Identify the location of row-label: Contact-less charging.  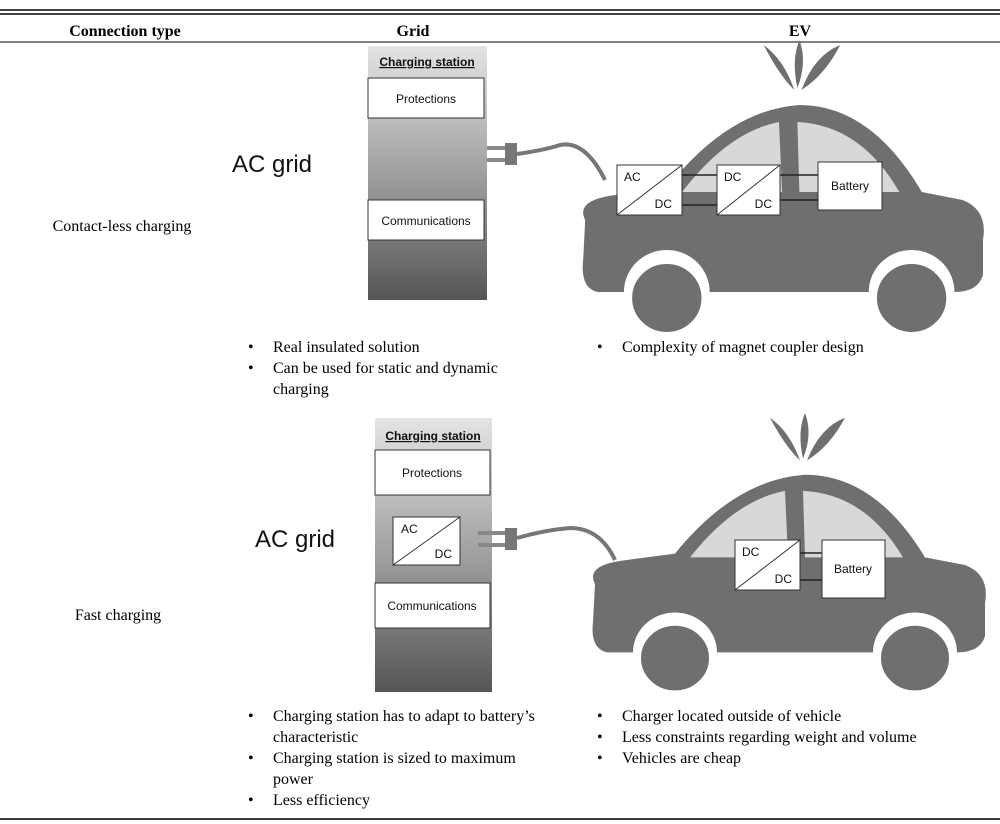
(122, 226).